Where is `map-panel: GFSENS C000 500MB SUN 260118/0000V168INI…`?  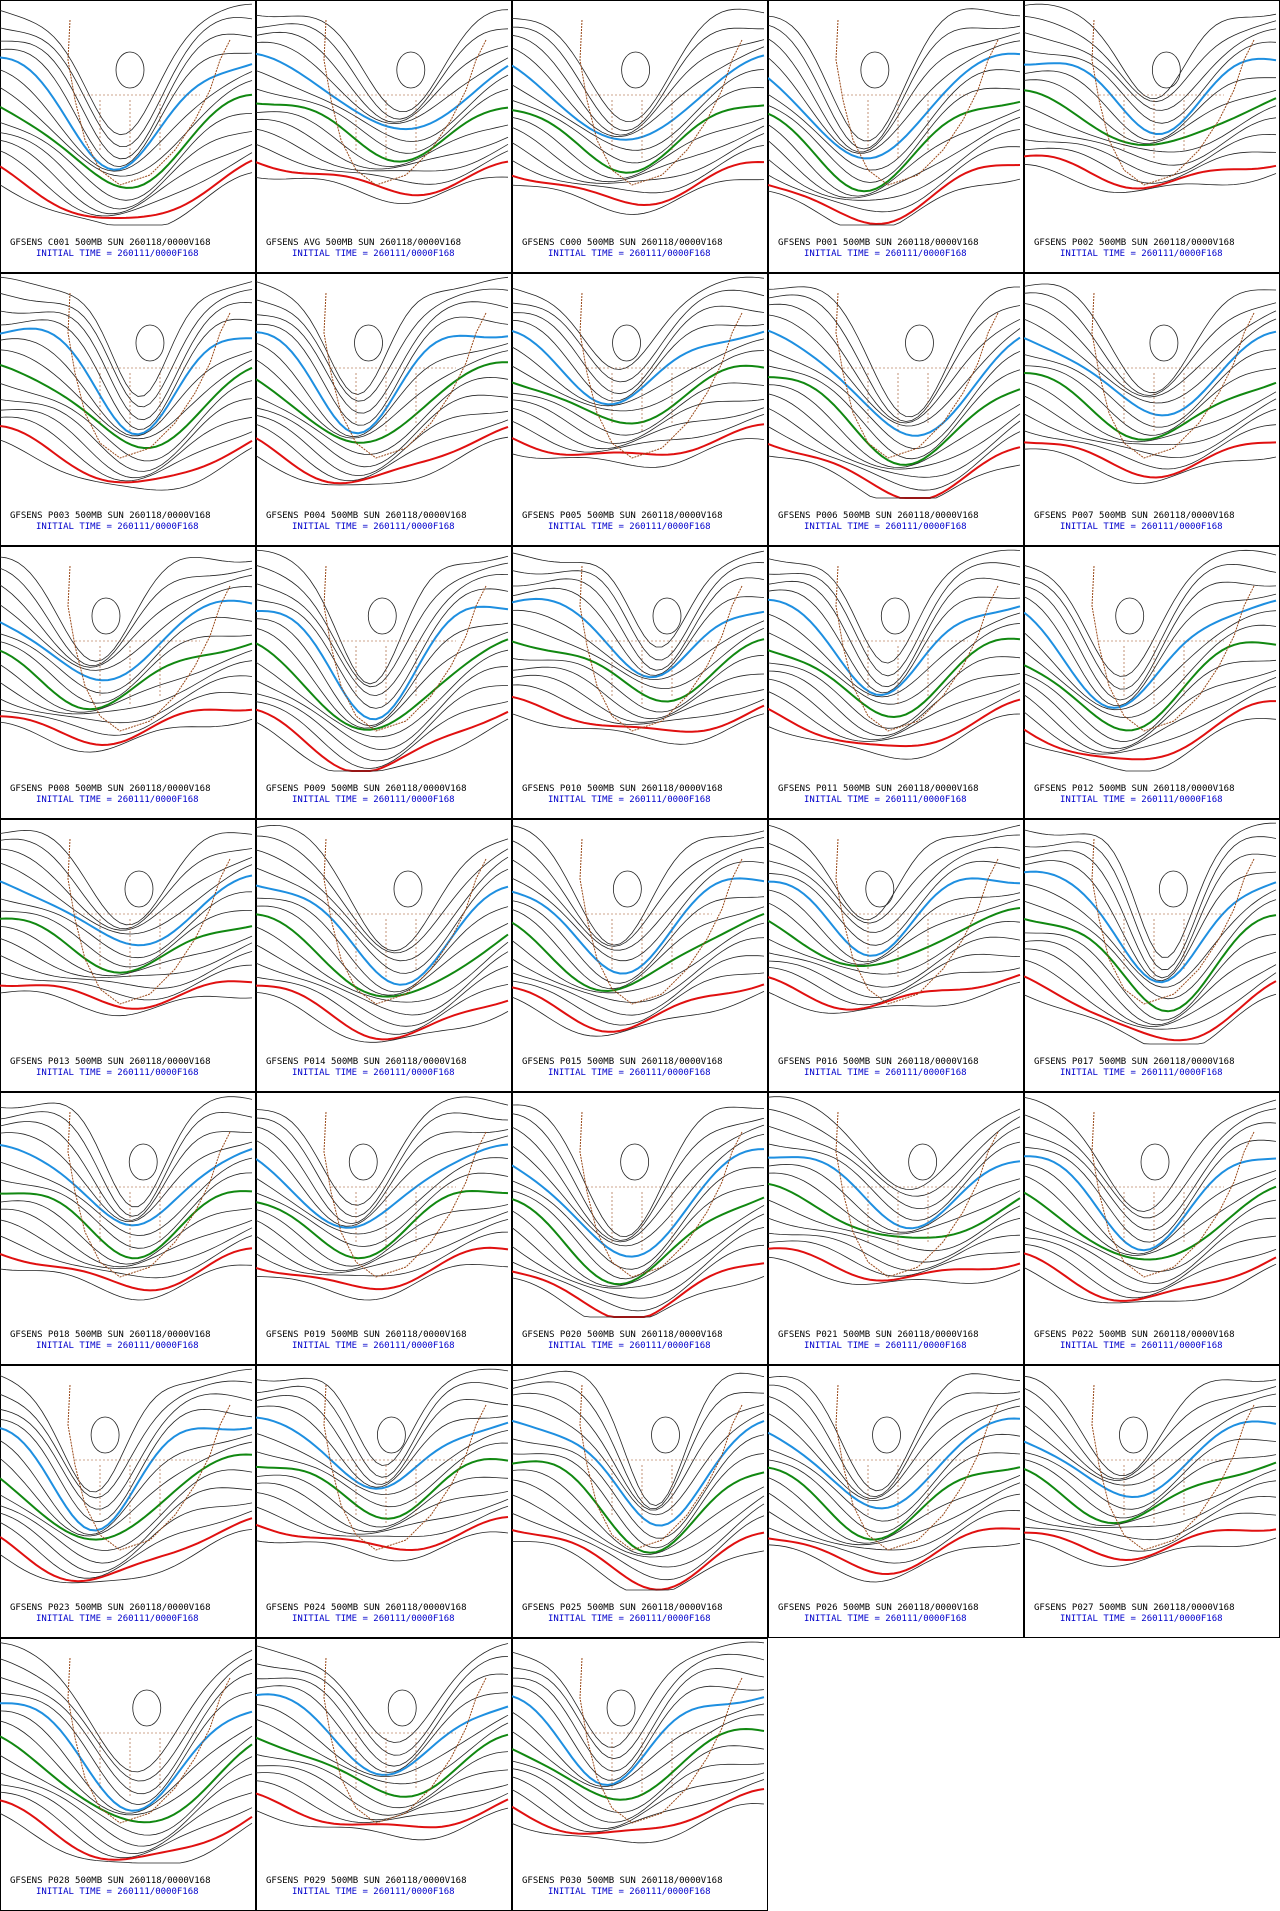 map-panel: GFSENS C000 500MB SUN 260118/0000V168INI… is located at coordinates (640, 136).